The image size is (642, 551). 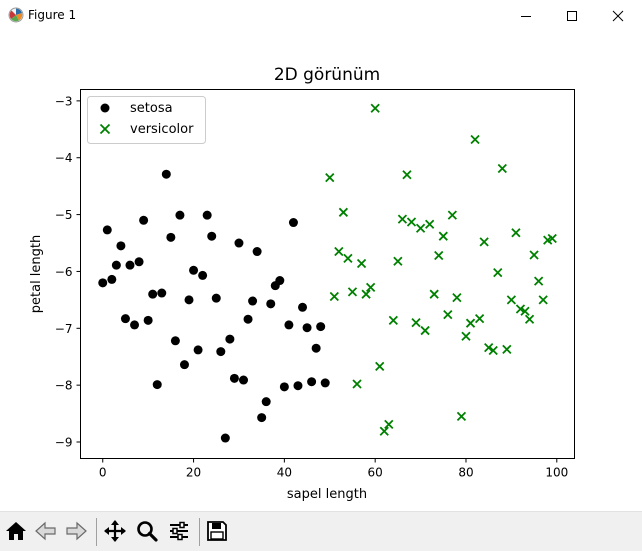 What do you see at coordinates (64, 158) in the screenshot?
I see `y-tick-label: −4` at bounding box center [64, 158].